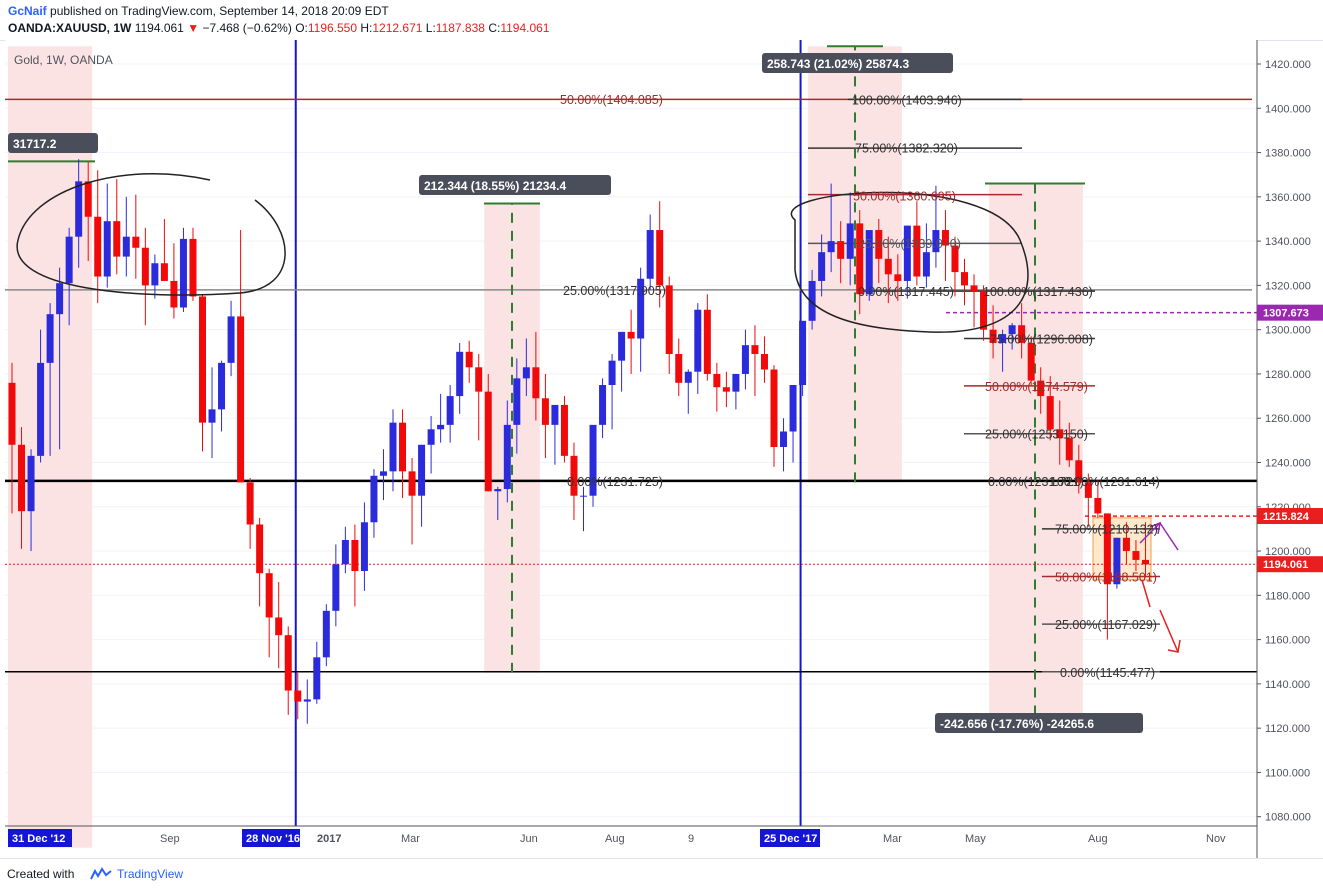  I want to click on price-tag-label: 1307.673, so click(1286, 314).